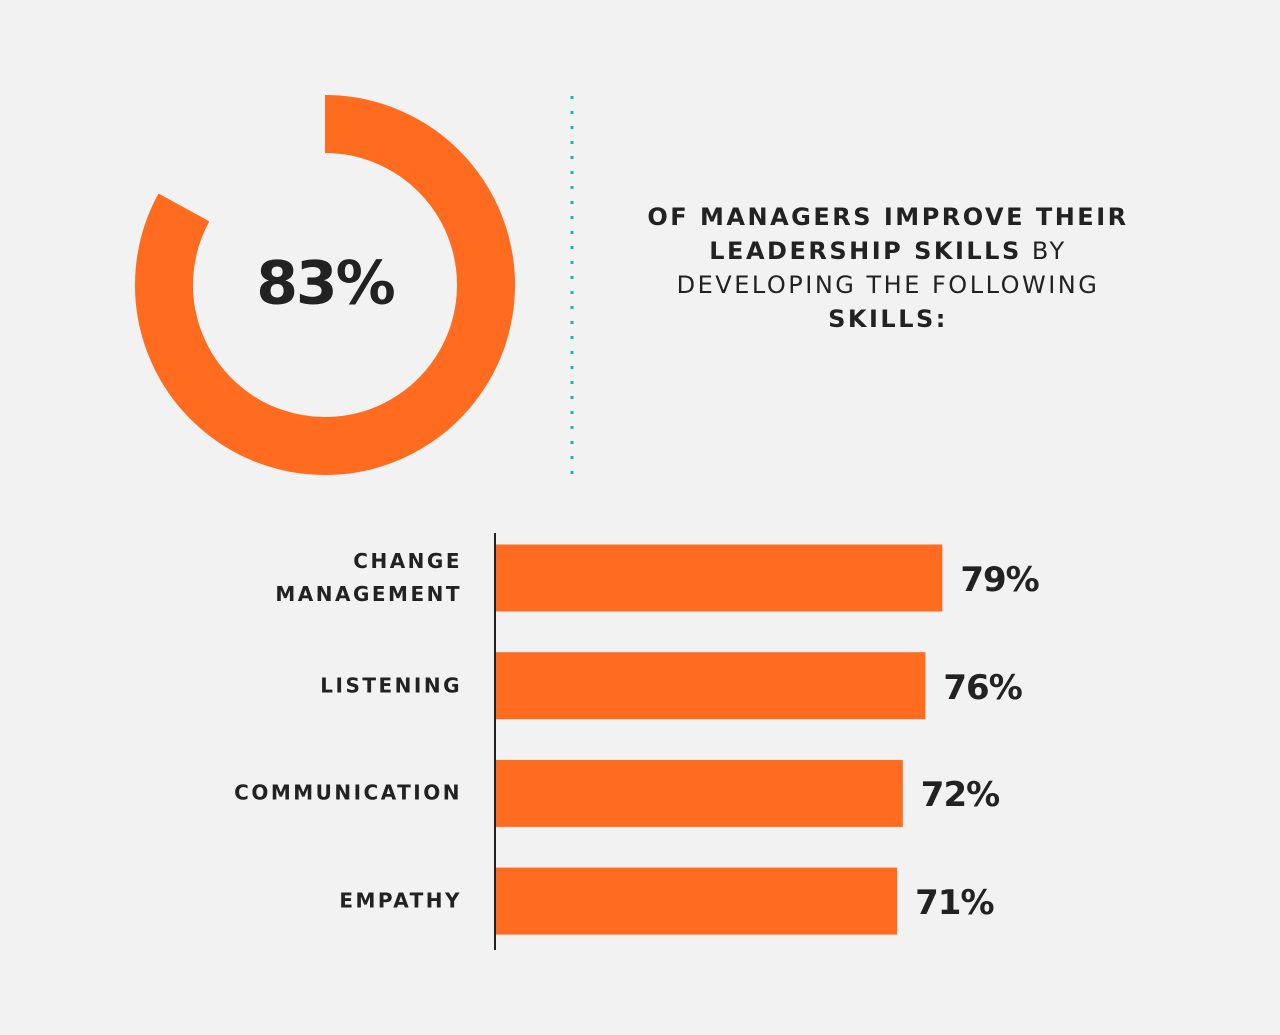 Image resolution: width=1280 pixels, height=1035 pixels. I want to click on donut-arc, so click(325, 285).